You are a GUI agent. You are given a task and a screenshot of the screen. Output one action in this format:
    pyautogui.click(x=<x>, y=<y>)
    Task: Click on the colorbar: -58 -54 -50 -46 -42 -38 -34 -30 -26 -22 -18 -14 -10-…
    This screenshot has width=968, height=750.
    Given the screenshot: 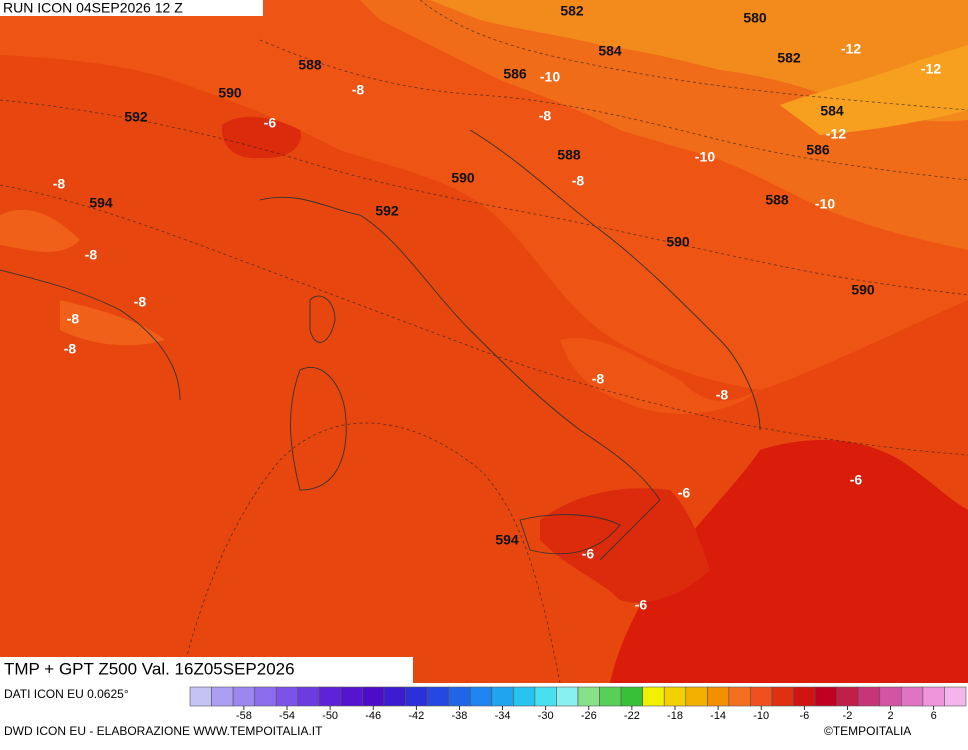 What is the action you would take?
    pyautogui.click(x=578, y=704)
    